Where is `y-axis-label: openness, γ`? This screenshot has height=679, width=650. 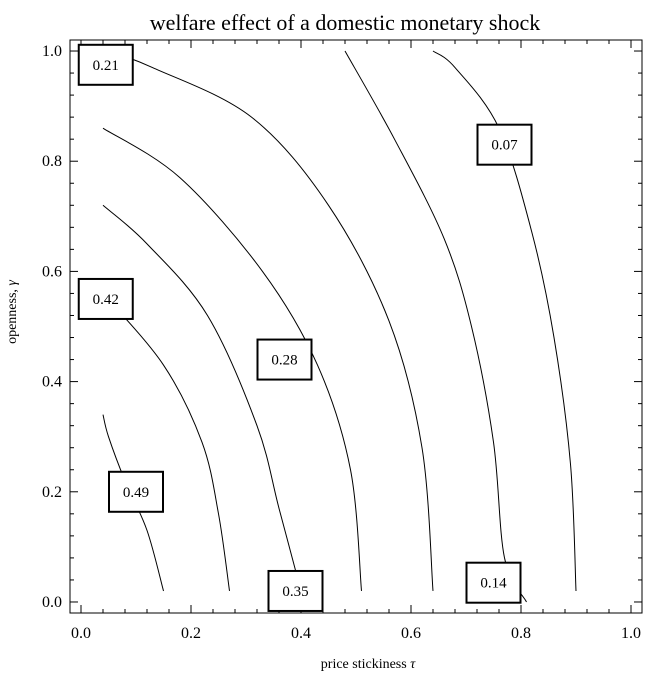
y-axis-label: openness, γ is located at coordinates (12, 312).